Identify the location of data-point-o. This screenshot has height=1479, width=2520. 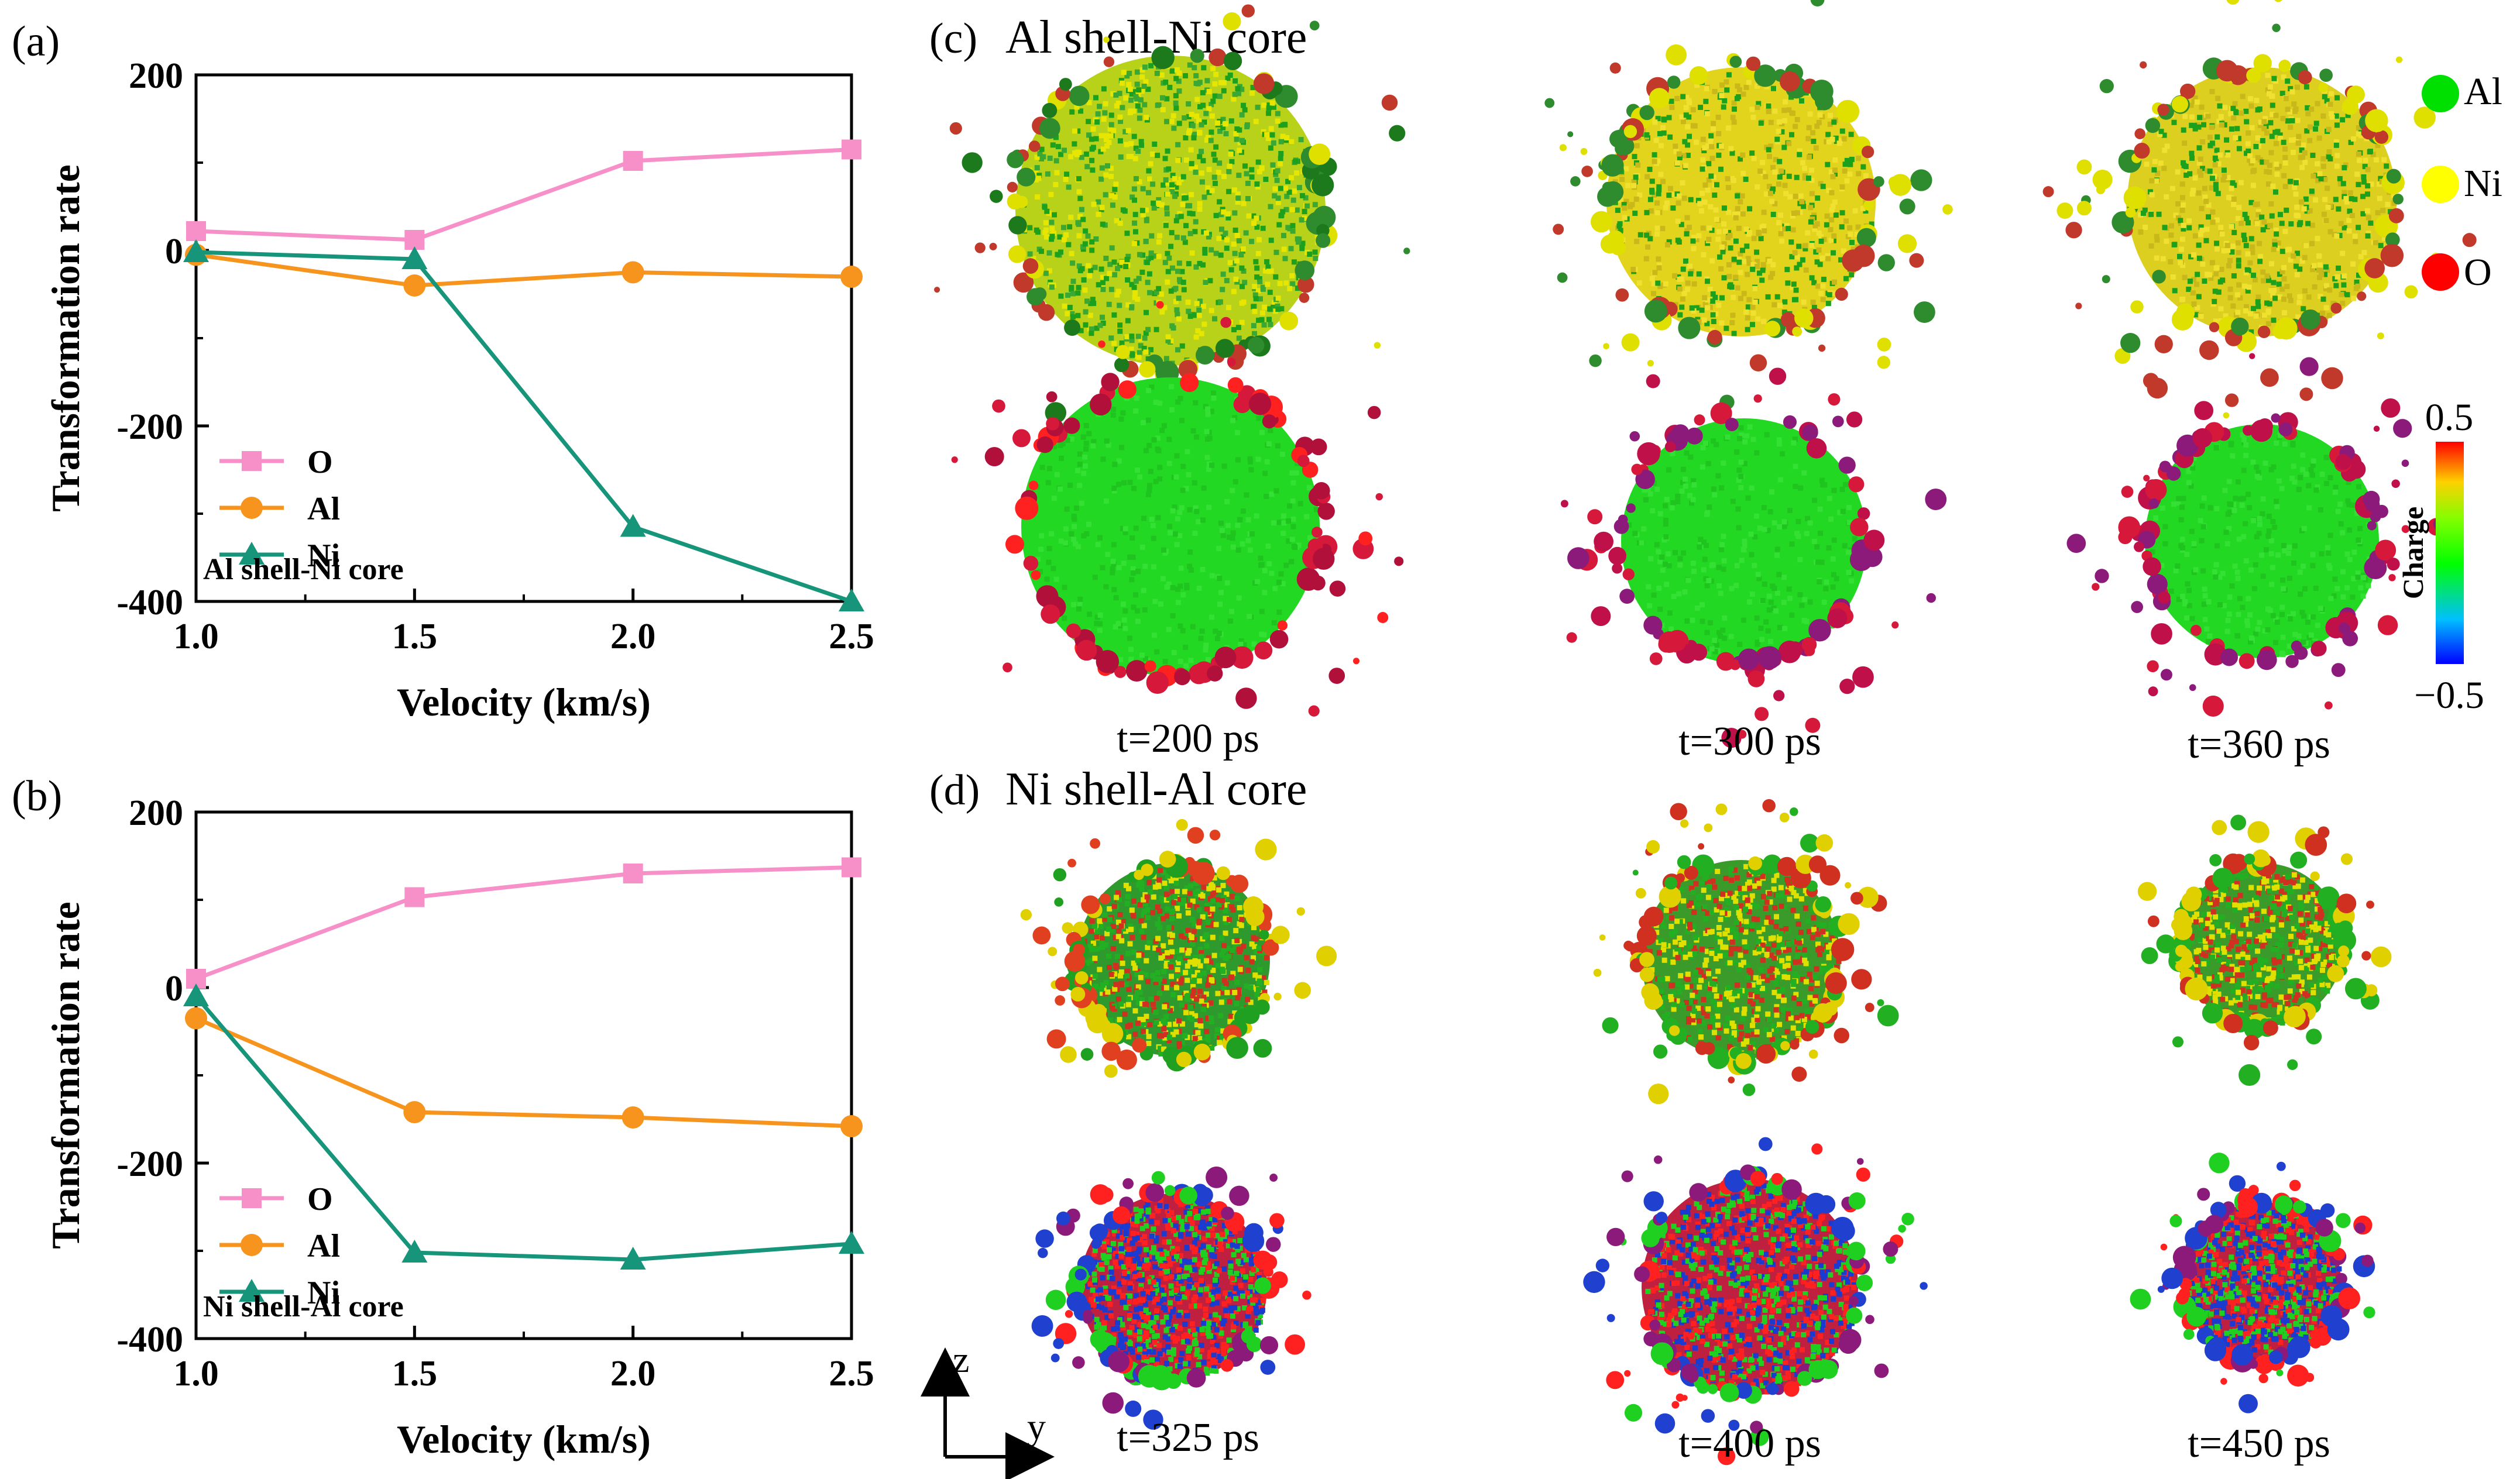
(633, 161).